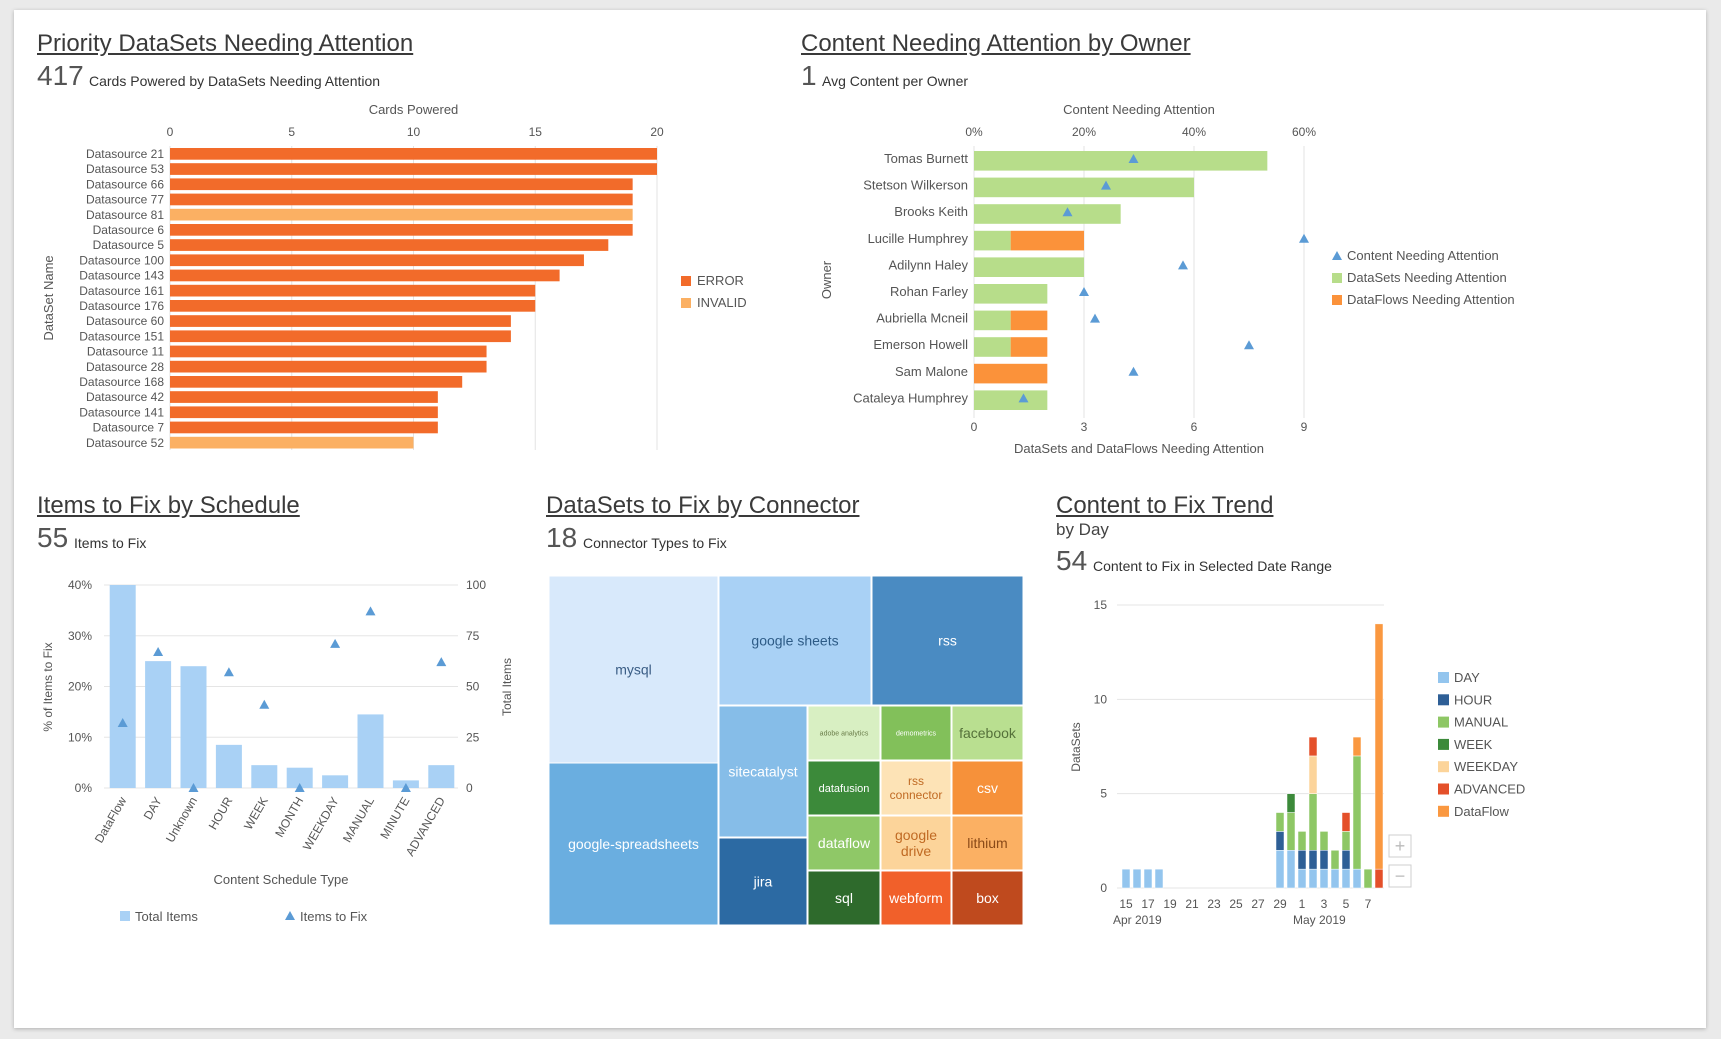  I want to click on legend-label: Items to Fix, so click(334, 916).